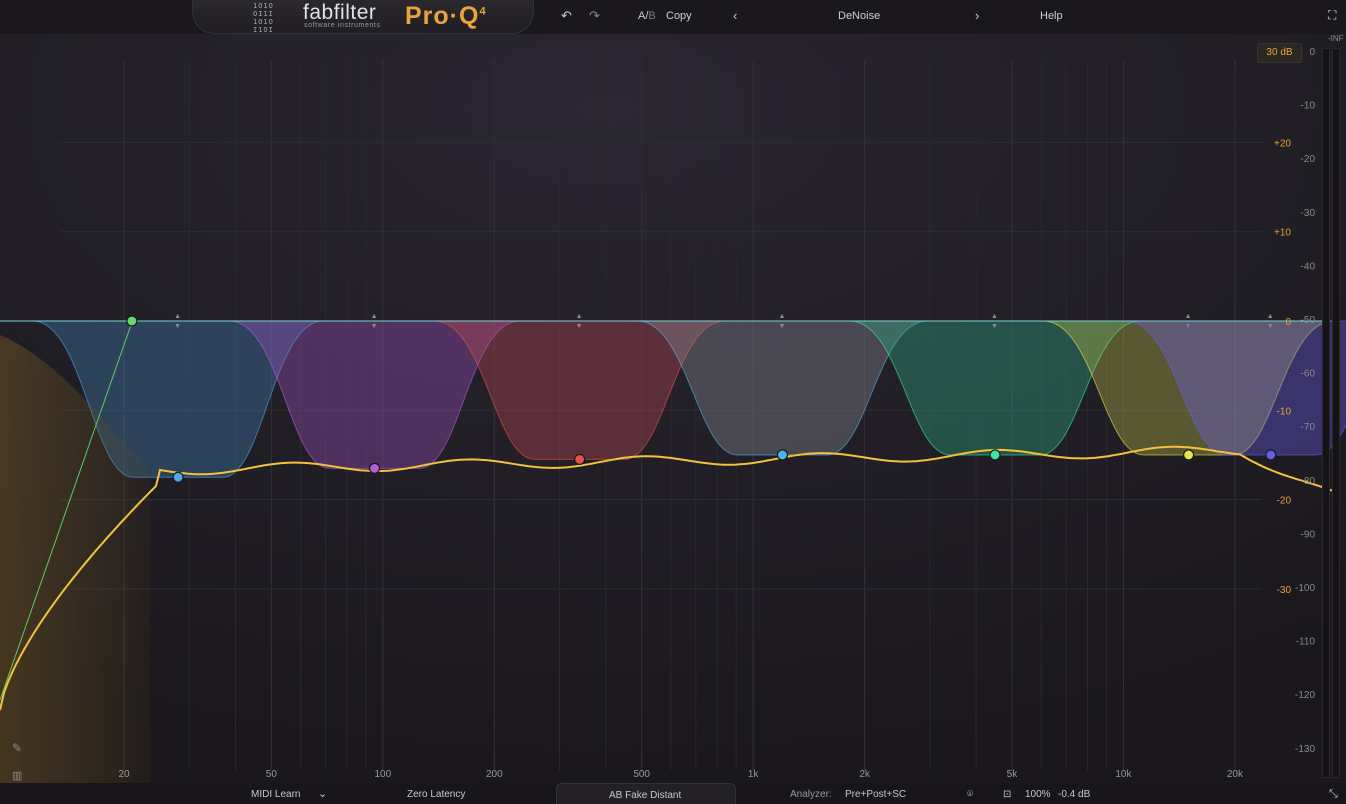 The image size is (1346, 804). What do you see at coordinates (859, 16) in the screenshot?
I see `preset-name: DeNoise` at bounding box center [859, 16].